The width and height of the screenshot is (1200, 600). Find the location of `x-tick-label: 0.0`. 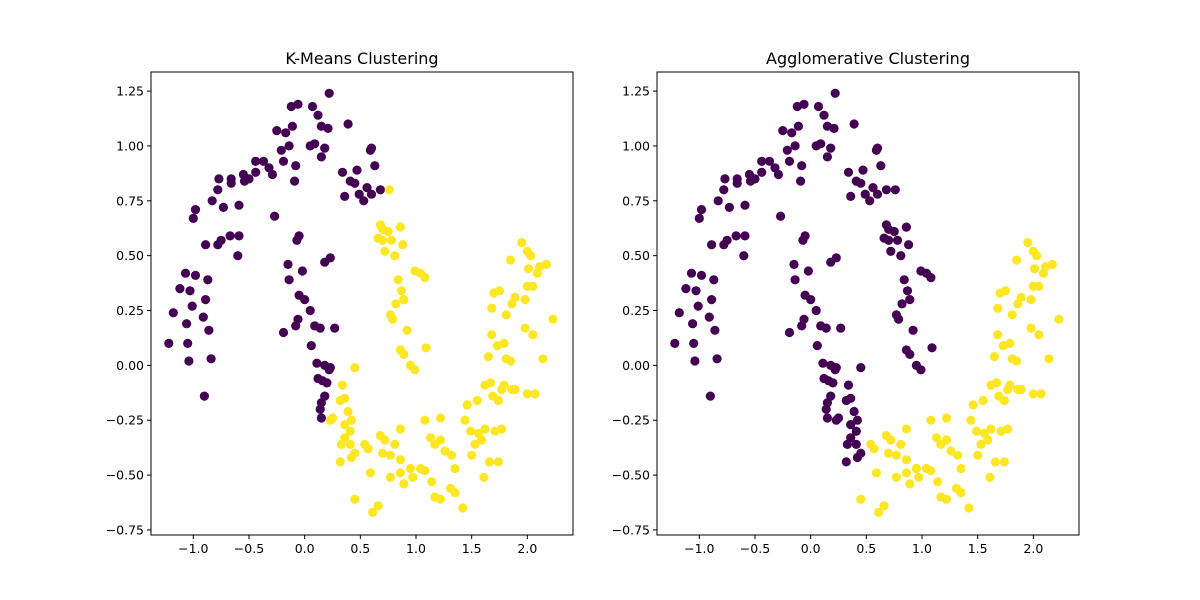

x-tick-label: 0.0 is located at coordinates (305, 548).